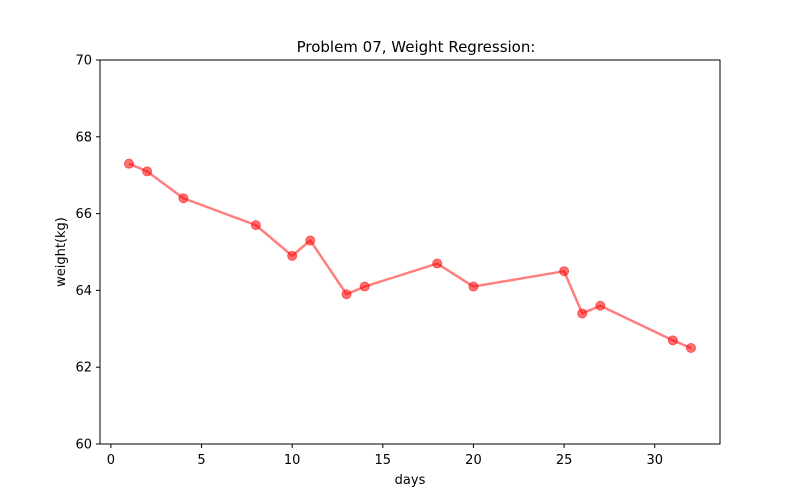 The height and width of the screenshot is (499, 800). Describe the element at coordinates (564, 460) in the screenshot. I see `x-tick-label: 25` at that location.